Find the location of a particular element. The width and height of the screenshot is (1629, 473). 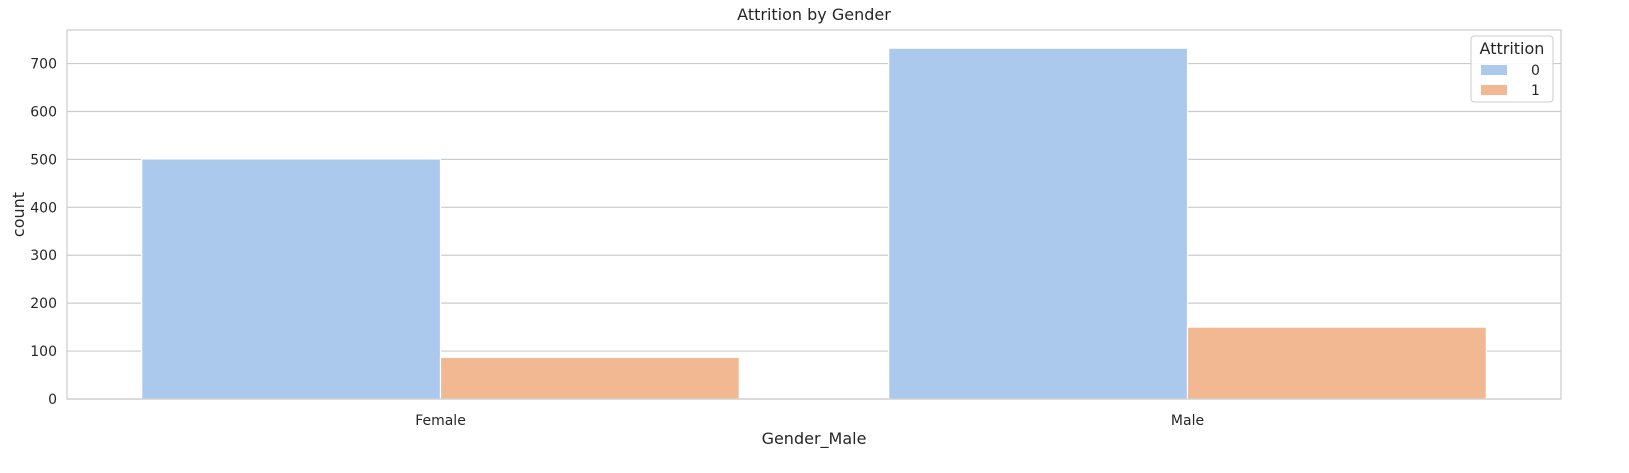

y-tick-label: 500 is located at coordinates (43, 160).